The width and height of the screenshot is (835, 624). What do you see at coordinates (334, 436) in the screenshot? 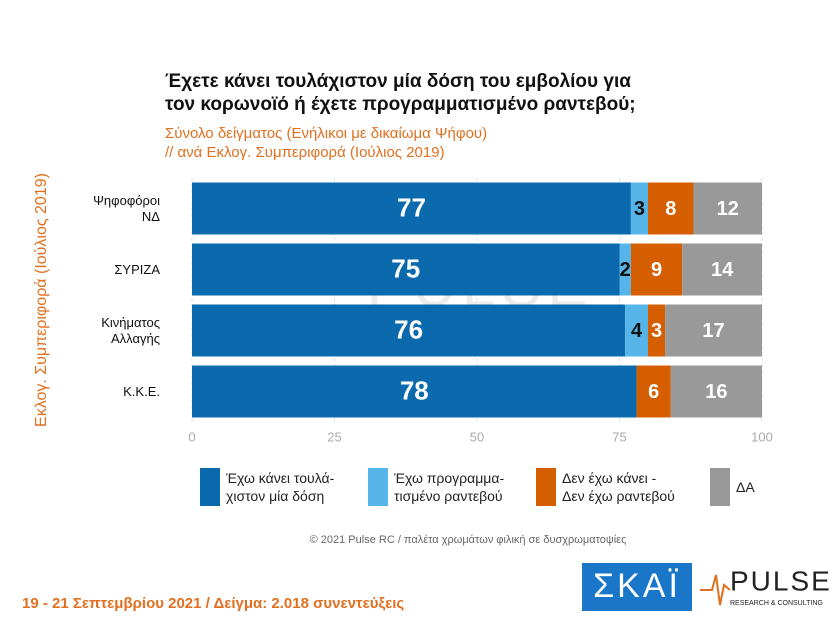
I see `x-tick-label: 25` at bounding box center [334, 436].